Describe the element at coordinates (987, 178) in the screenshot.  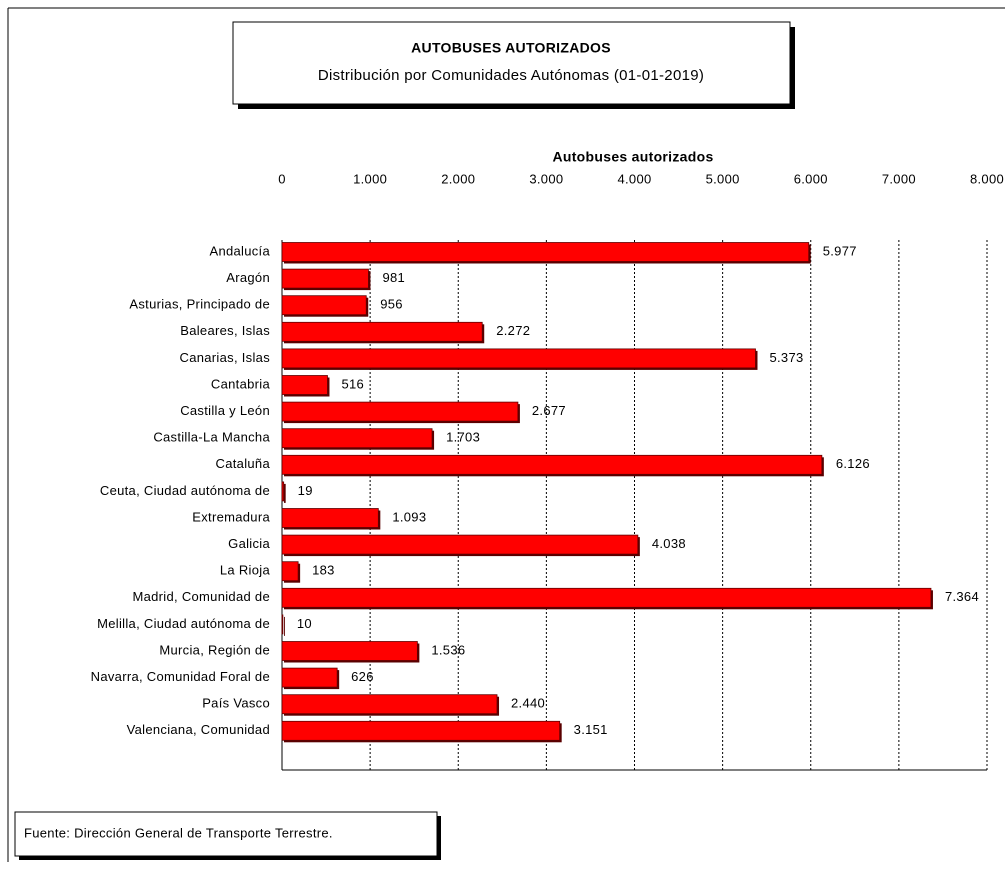
I see `x-tick-label: 8.000` at that location.